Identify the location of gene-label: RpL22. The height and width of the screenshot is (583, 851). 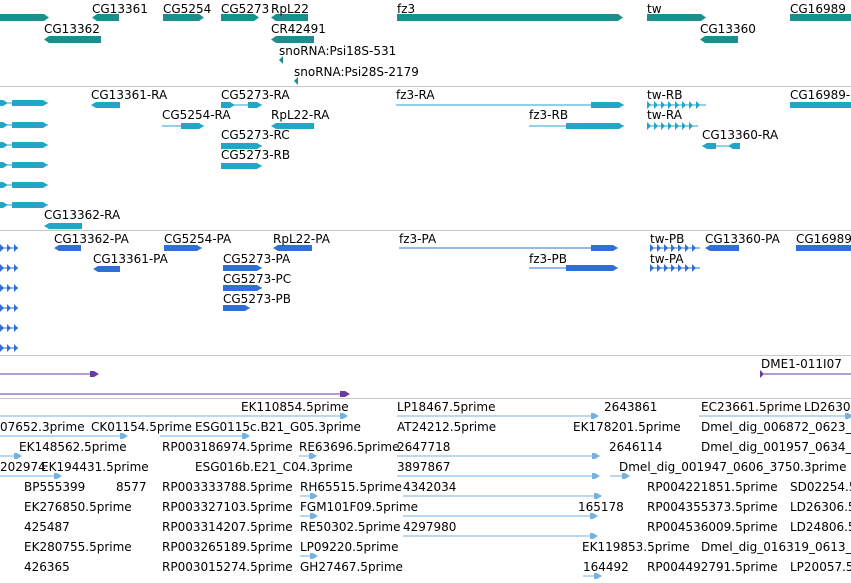
(290, 9).